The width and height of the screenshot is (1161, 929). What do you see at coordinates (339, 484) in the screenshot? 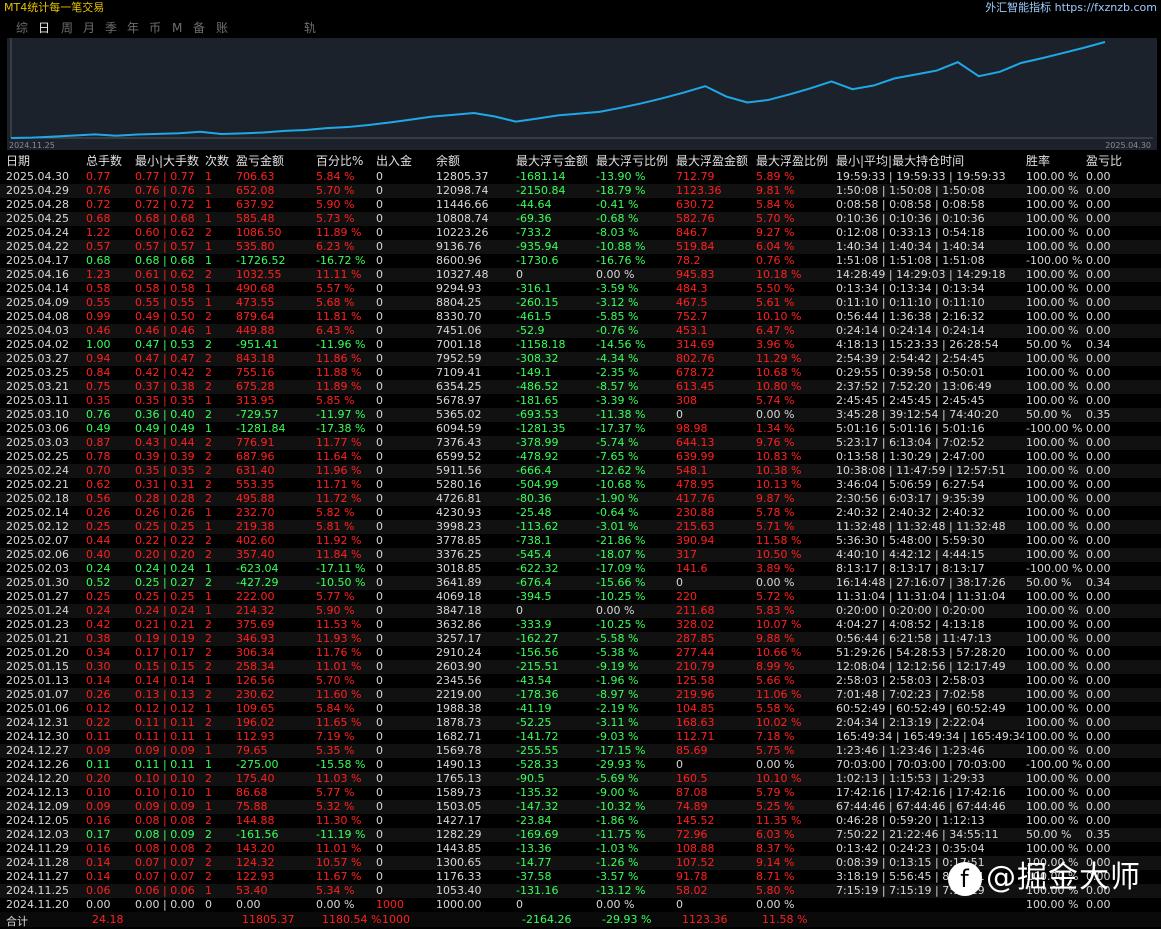
I see `table-cell: 11.71 %` at bounding box center [339, 484].